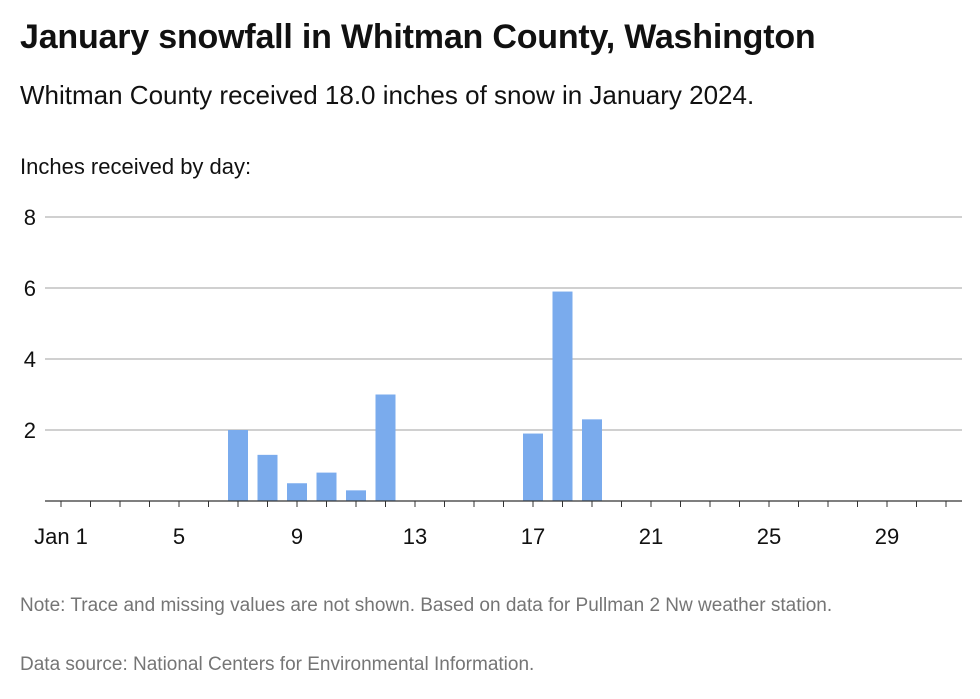 The height and width of the screenshot is (699, 980). What do you see at coordinates (30, 324) in the screenshot?
I see `y-axis-ticks: 2 4 6 8` at bounding box center [30, 324].